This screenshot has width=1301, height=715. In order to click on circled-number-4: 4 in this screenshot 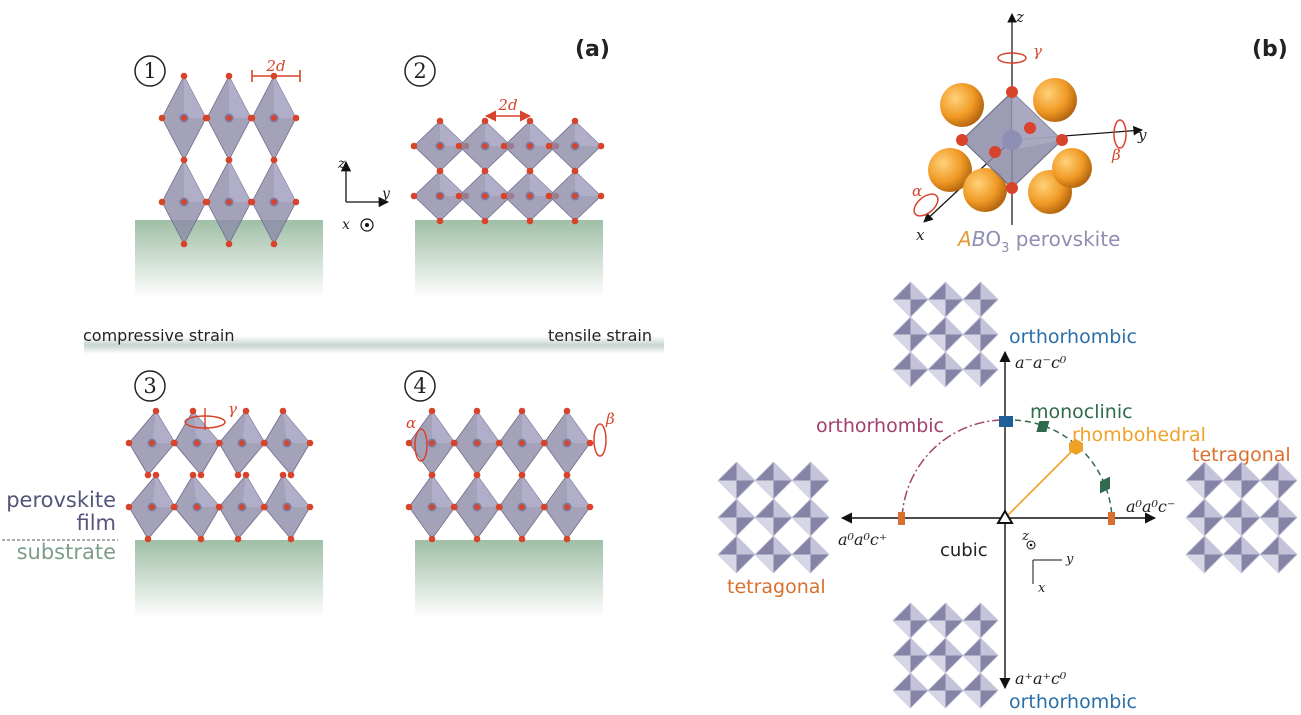, I will do `click(420, 386)`.